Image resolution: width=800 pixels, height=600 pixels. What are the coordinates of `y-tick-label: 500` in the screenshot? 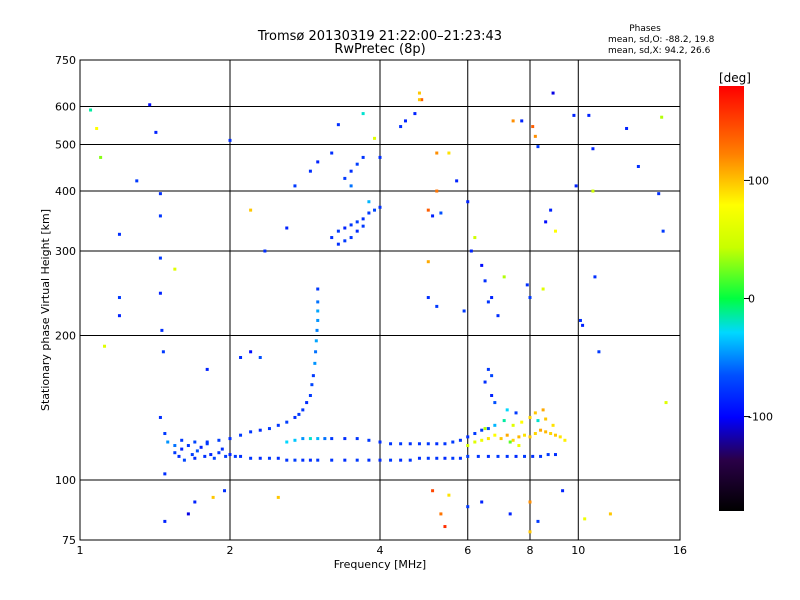 It's located at (65, 145).